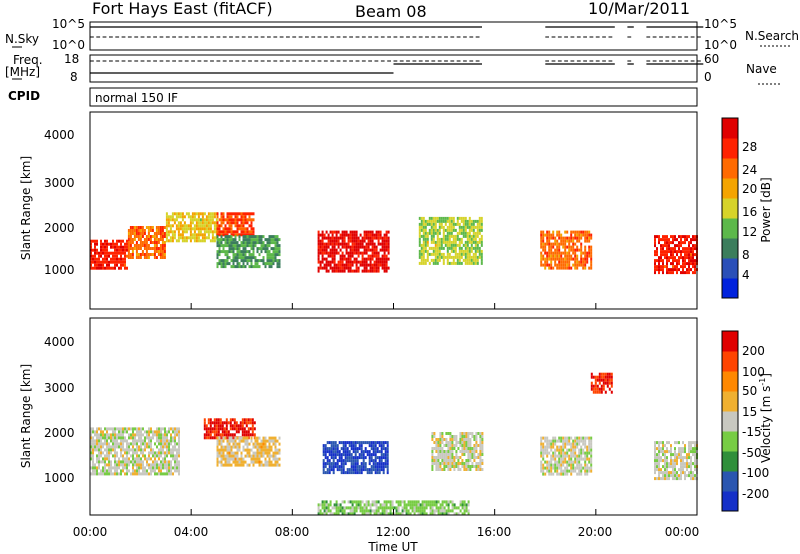 The height and width of the screenshot is (554, 800). I want to click on velocity-ytick-3000: 3000, so click(59, 388).